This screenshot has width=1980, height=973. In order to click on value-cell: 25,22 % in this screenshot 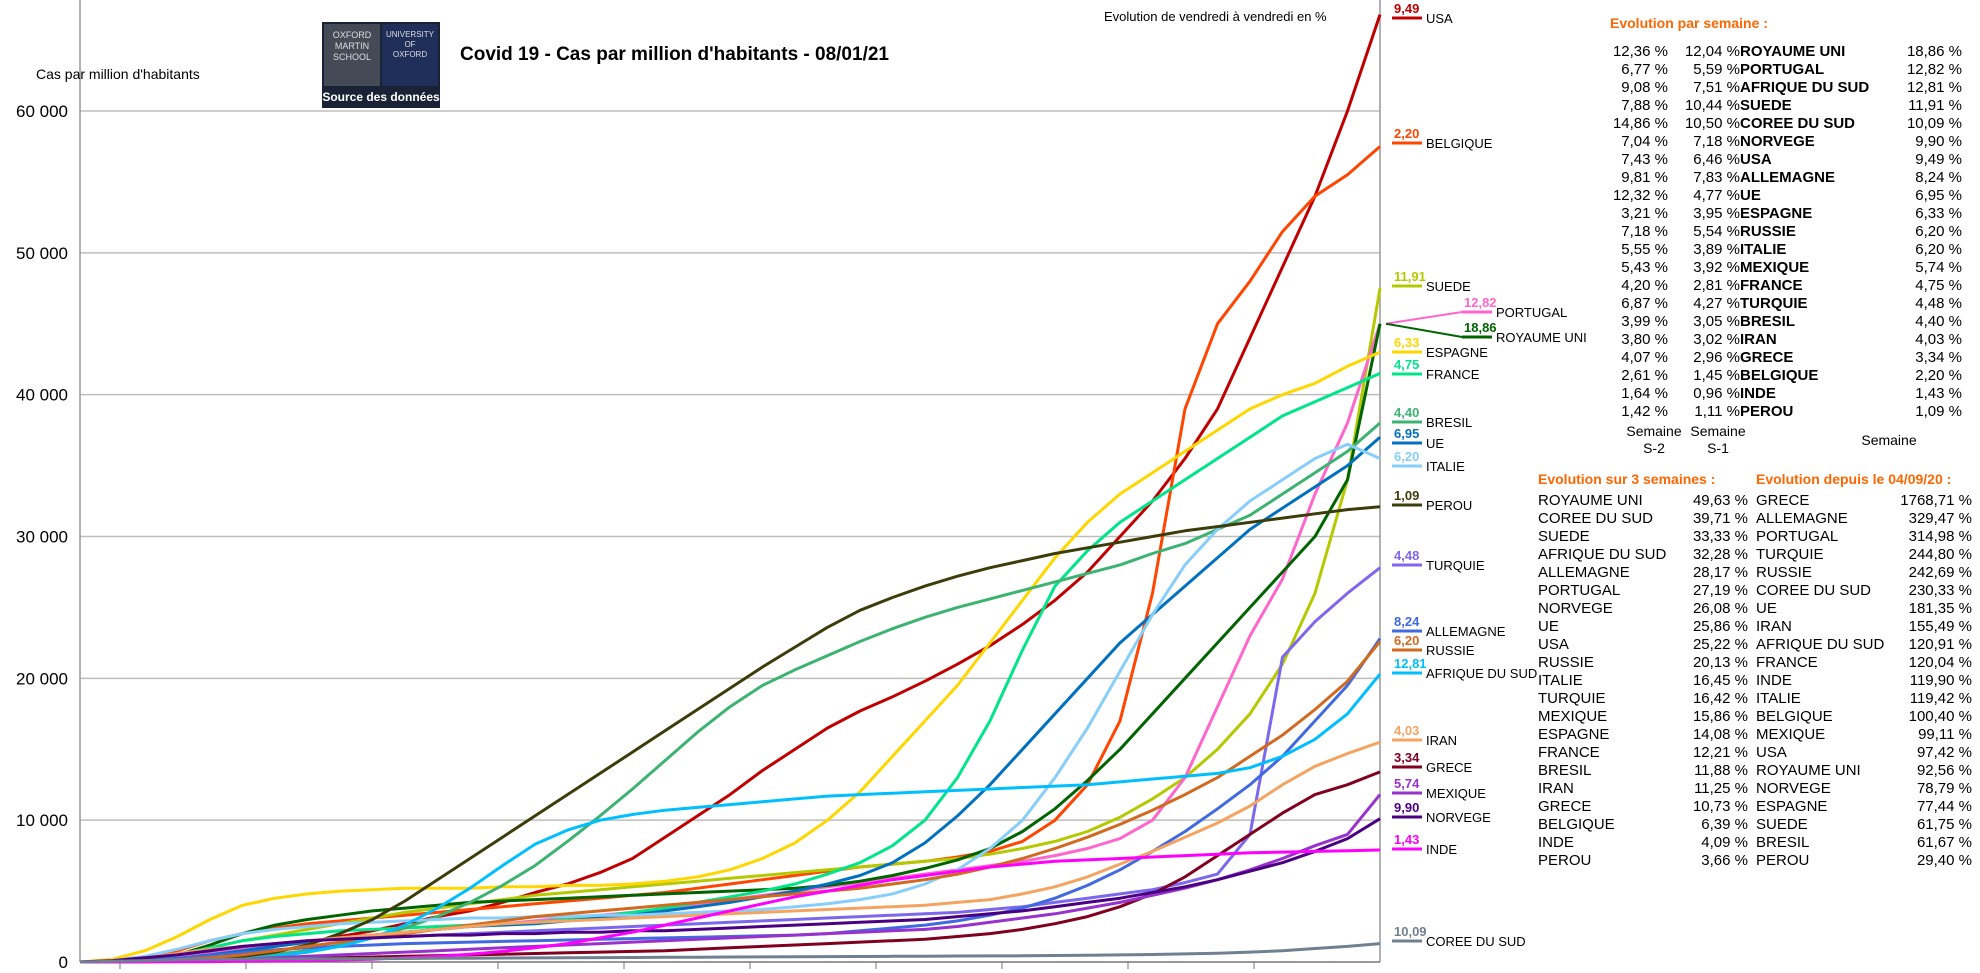, I will do `click(1720, 644)`.